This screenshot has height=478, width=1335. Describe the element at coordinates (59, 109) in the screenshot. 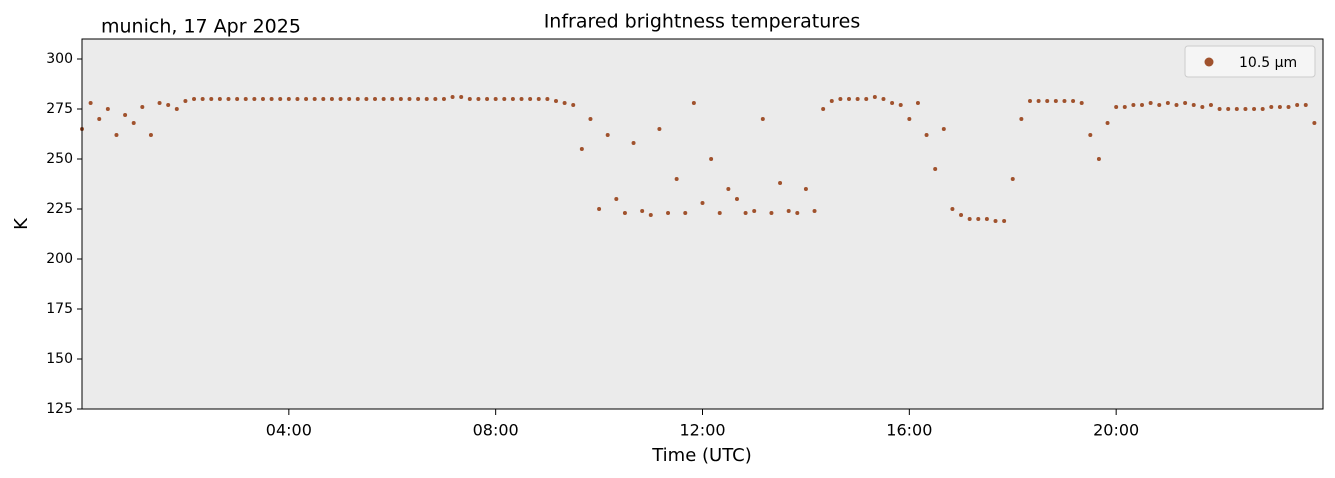

I see `y-tick-label: 275` at that location.